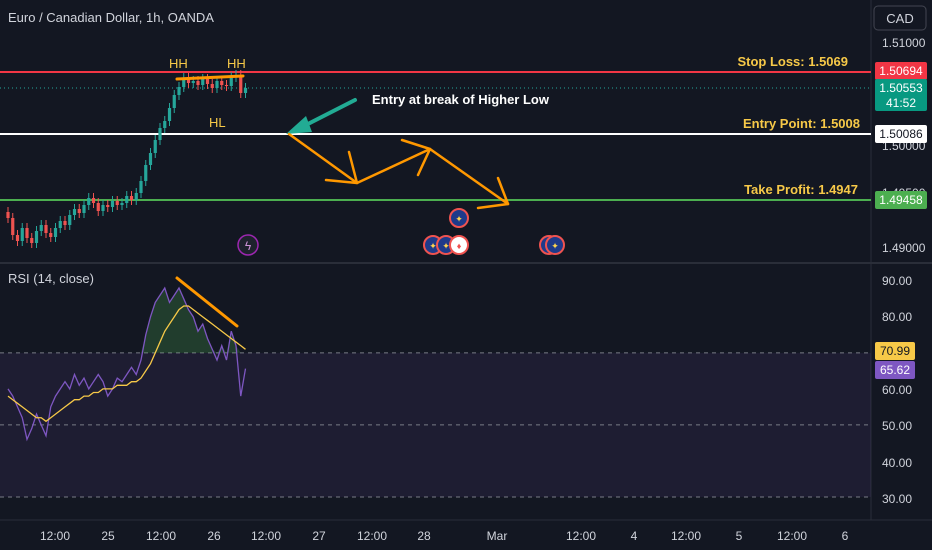 This screenshot has height=550, width=932. What do you see at coordinates (207, 302) in the screenshot?
I see `rsi-divergence-line` at bounding box center [207, 302].